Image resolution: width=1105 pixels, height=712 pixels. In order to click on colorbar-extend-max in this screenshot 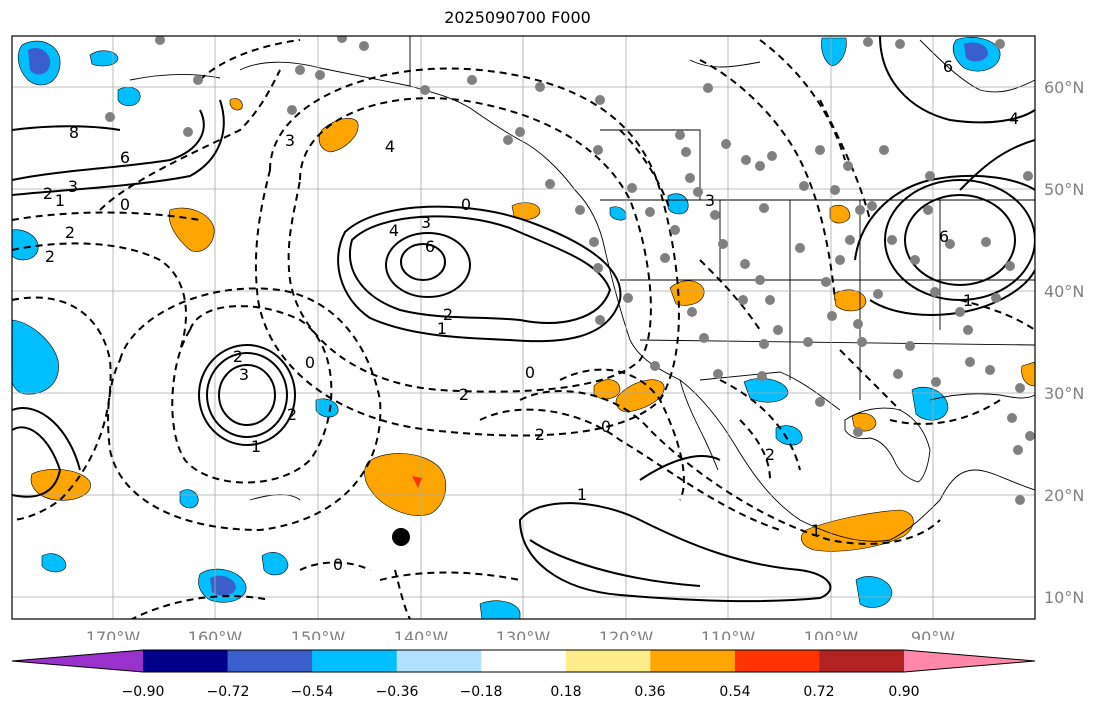, I will do `click(969, 661)`.